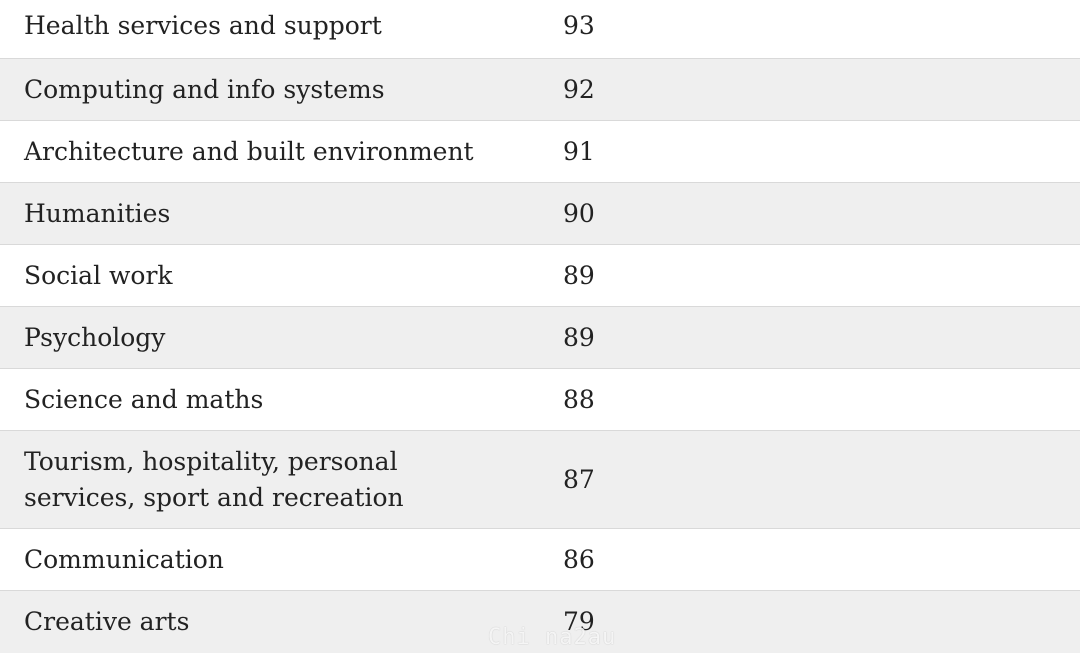 The width and height of the screenshot is (1080, 653). I want to click on table-row: Communication 86, so click(540, 560).